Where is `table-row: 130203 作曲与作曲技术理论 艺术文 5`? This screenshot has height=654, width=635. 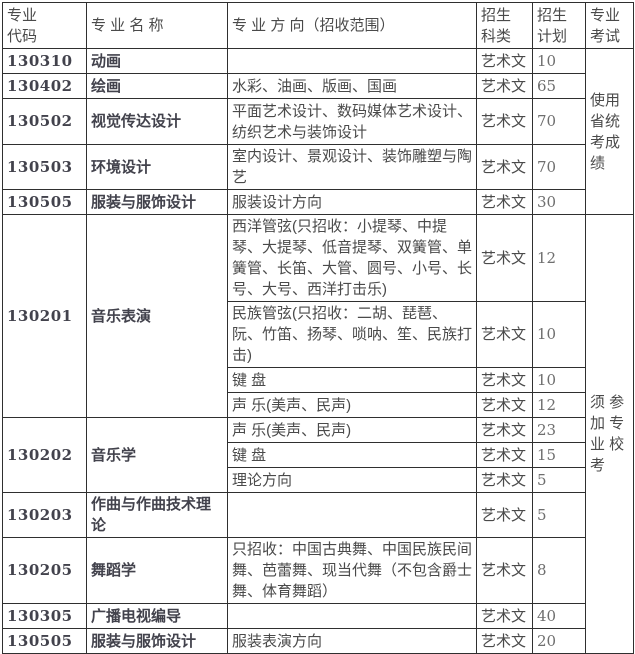
table-row: 130203 作曲与作曲技术理论 艺术文 5 is located at coordinates (318, 515).